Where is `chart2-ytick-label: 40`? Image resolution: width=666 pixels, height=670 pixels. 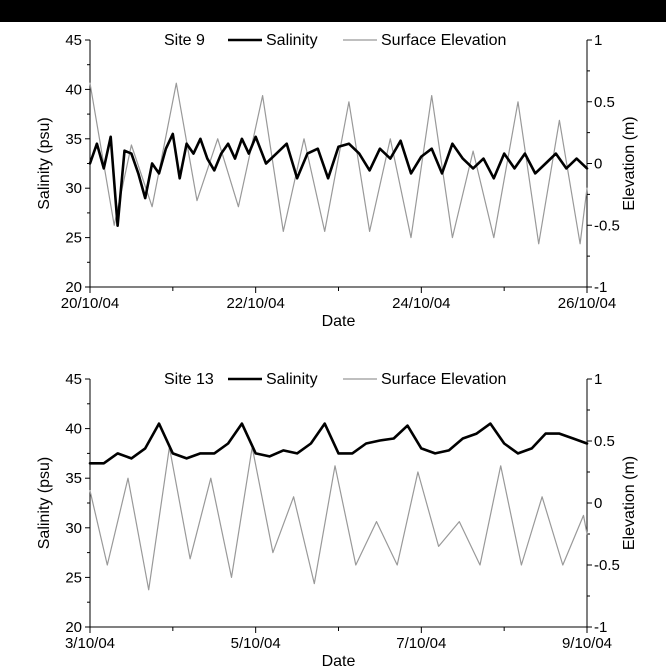
chart2-ytick-label: 40 is located at coordinates (73, 429).